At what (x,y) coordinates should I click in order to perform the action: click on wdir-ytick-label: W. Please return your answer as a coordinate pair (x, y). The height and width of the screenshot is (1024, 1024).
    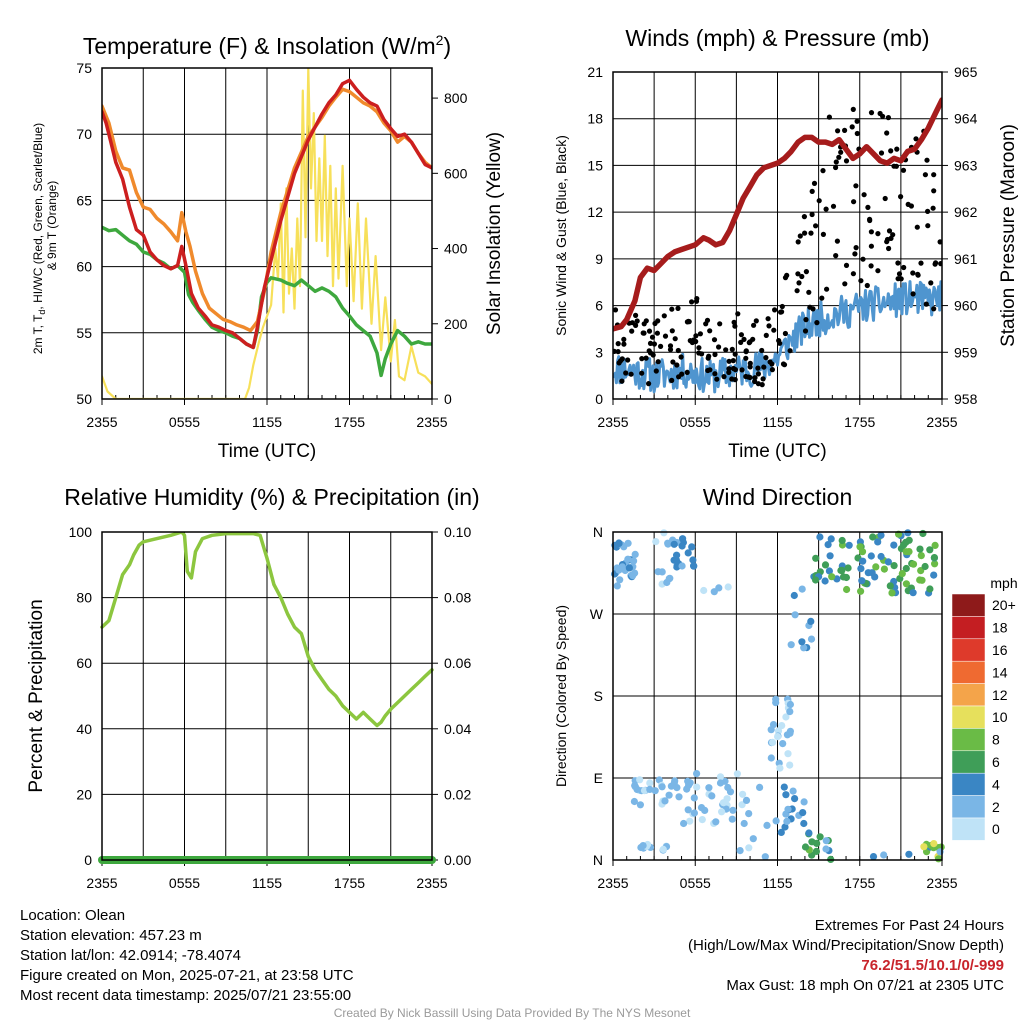
    Looking at the image, I should click on (597, 614).